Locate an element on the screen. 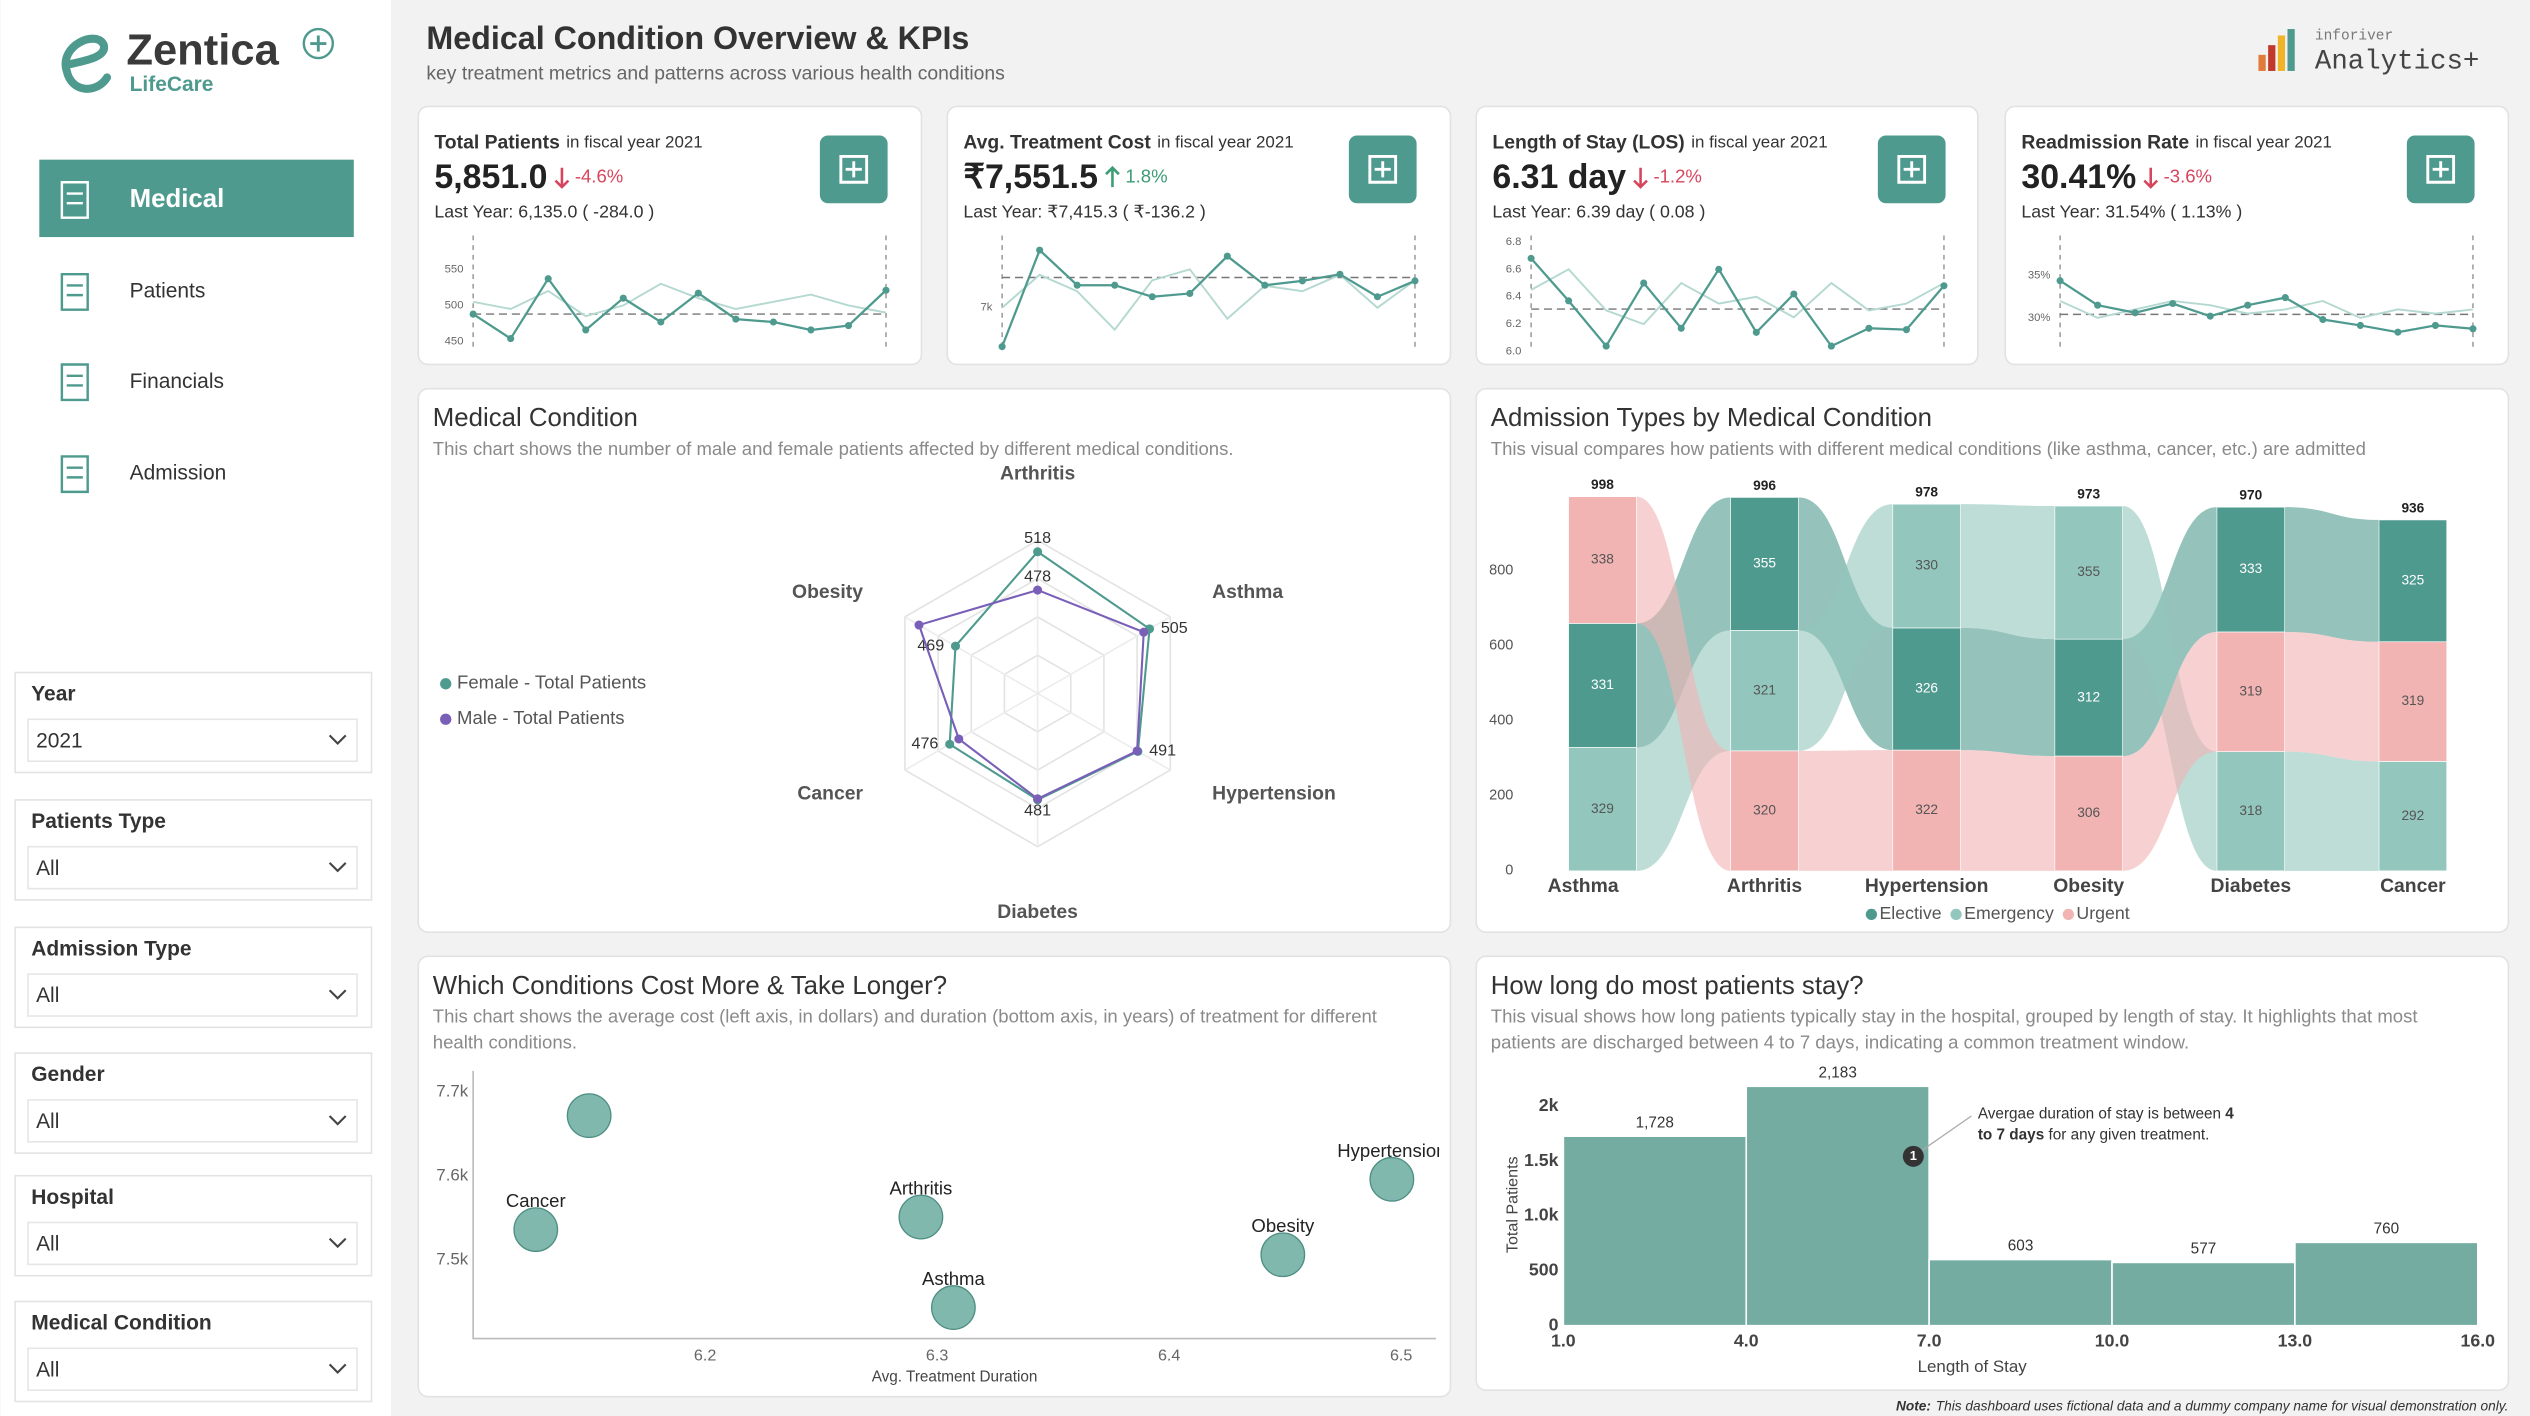  y-tick-label: 500 is located at coordinates (1544, 1270).